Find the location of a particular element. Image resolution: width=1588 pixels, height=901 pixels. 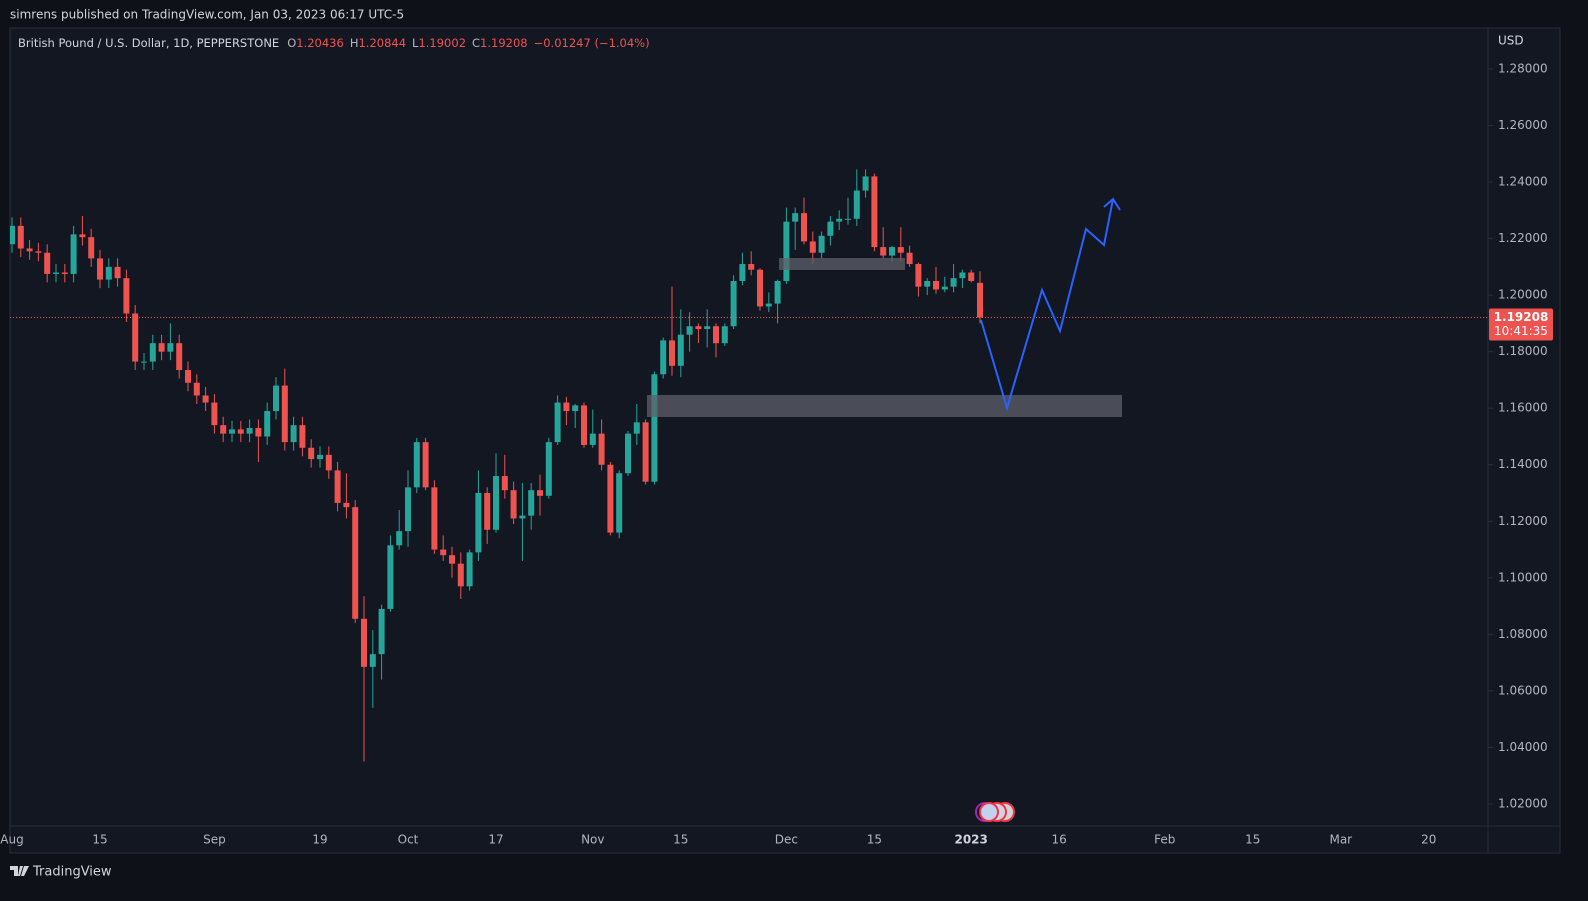

legend-label: O is located at coordinates (291, 43).